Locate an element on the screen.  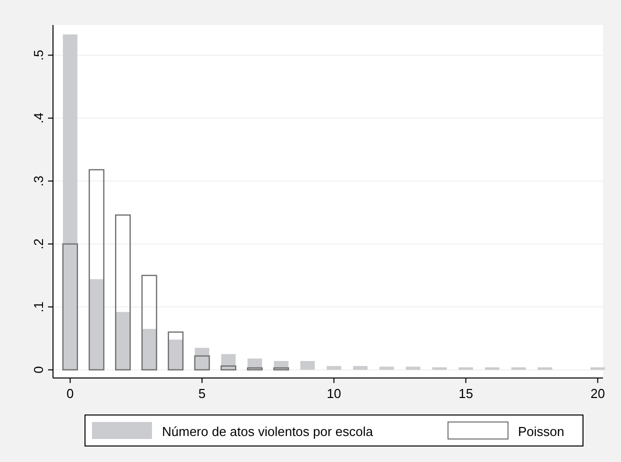
y-tick-label: .1 is located at coordinates (38, 306).